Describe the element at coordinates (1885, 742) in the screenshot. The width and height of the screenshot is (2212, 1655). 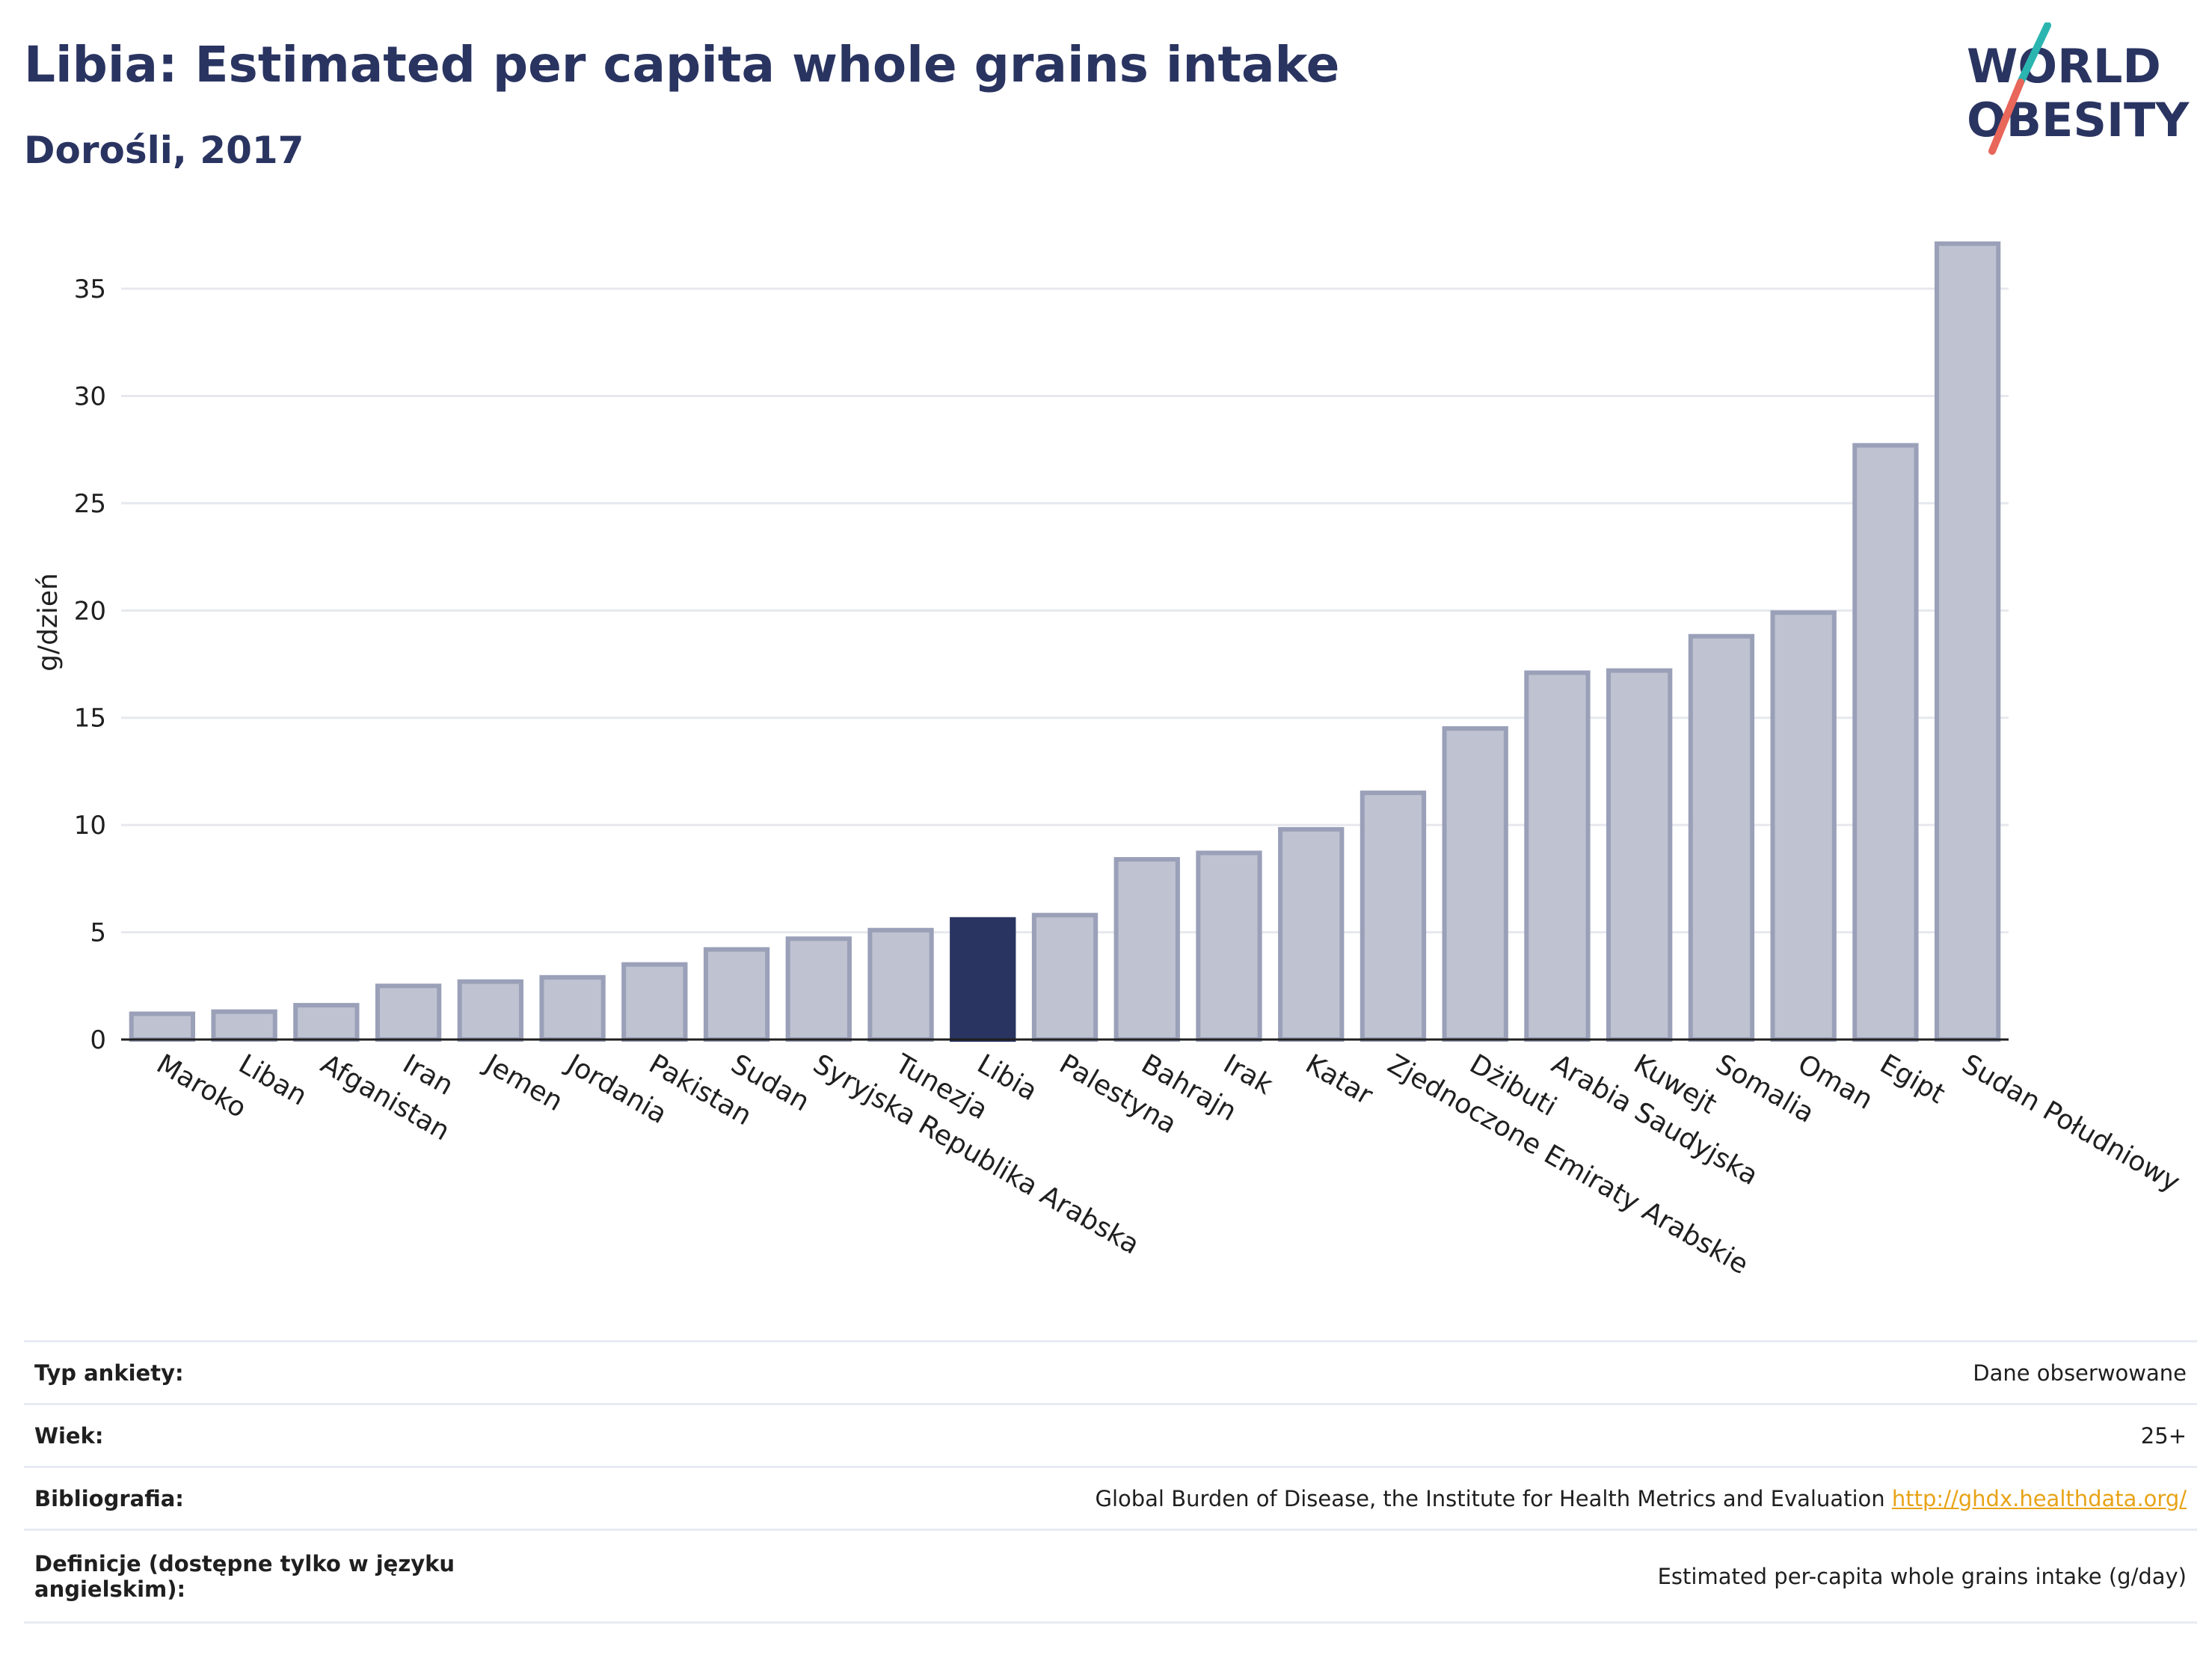
I see `bar-egipt` at that location.